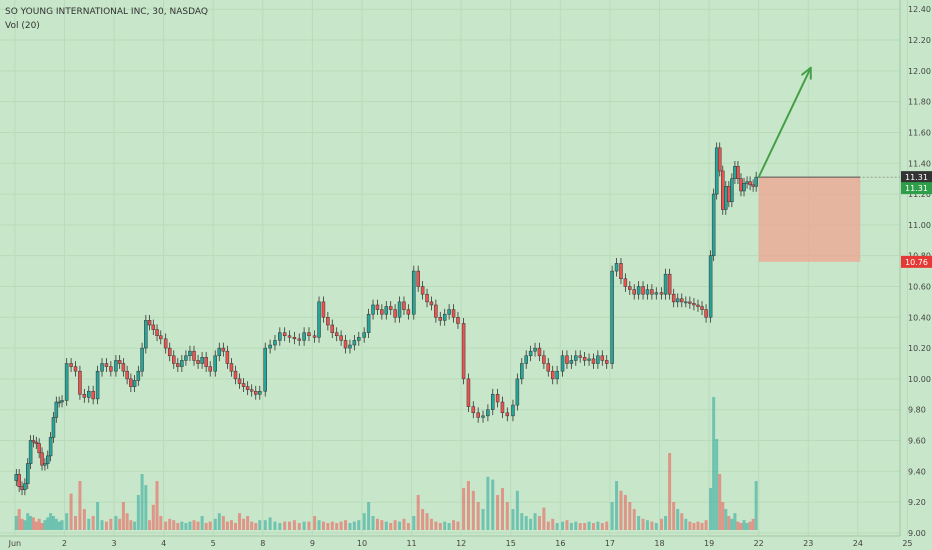  I want to click on symbol-title: SO YOUNG INTERNATIONAL INC, 30, NASDAQ, so click(106, 12).